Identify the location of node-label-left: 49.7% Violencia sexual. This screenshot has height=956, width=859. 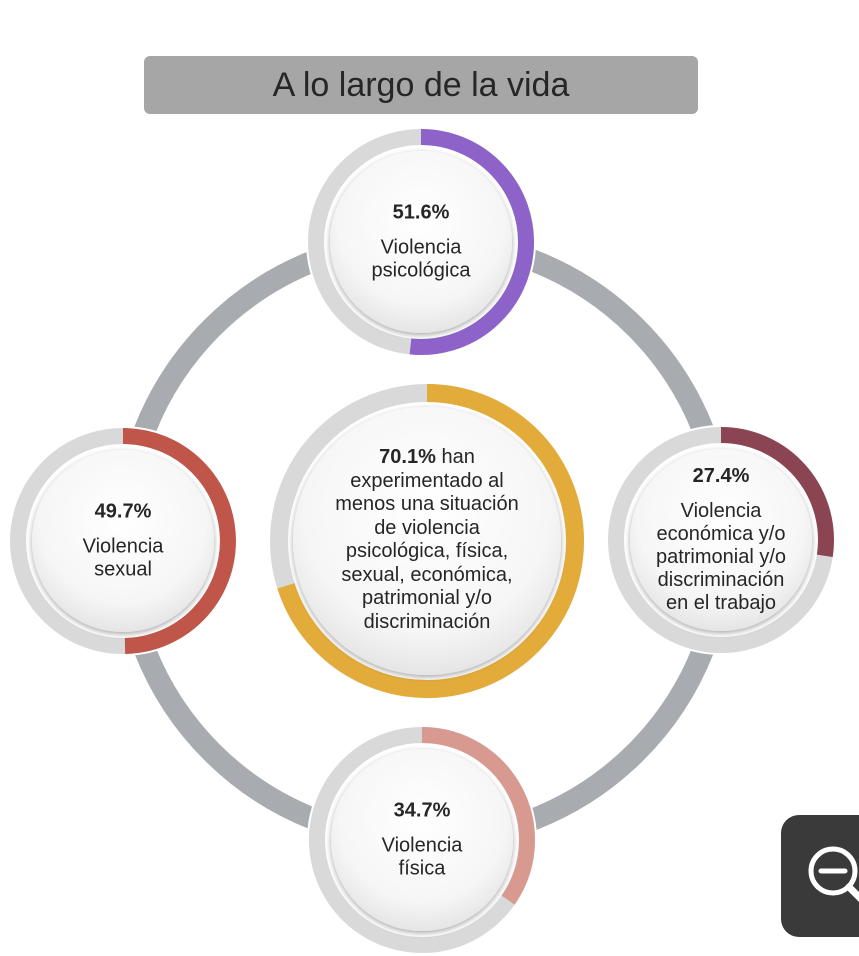
(123, 541).